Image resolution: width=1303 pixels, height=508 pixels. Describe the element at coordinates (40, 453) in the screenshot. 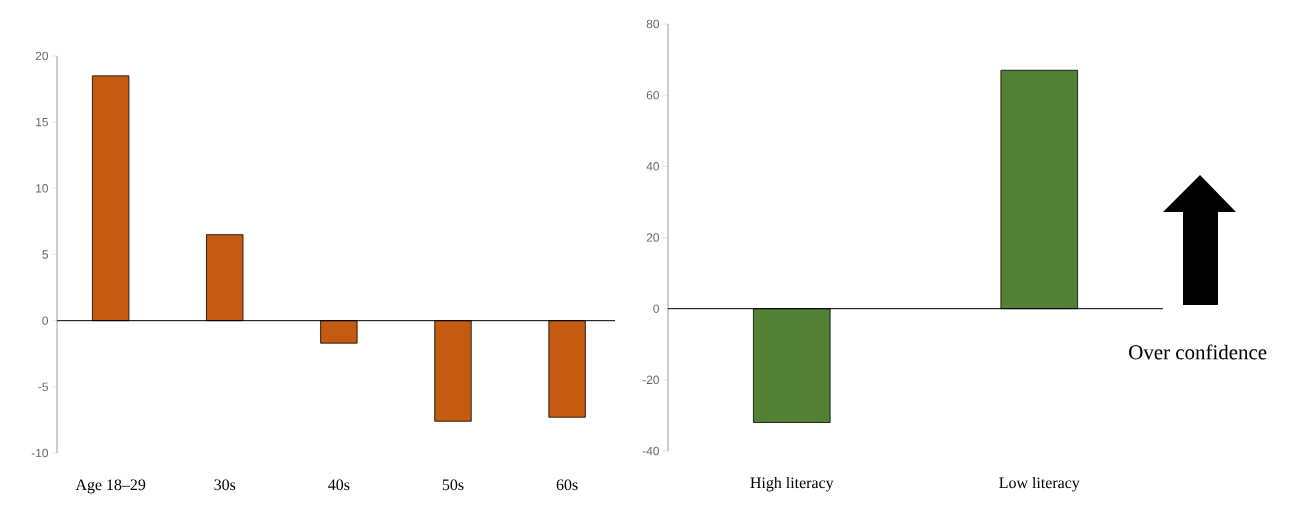

I see `y-tick-label: -10` at that location.